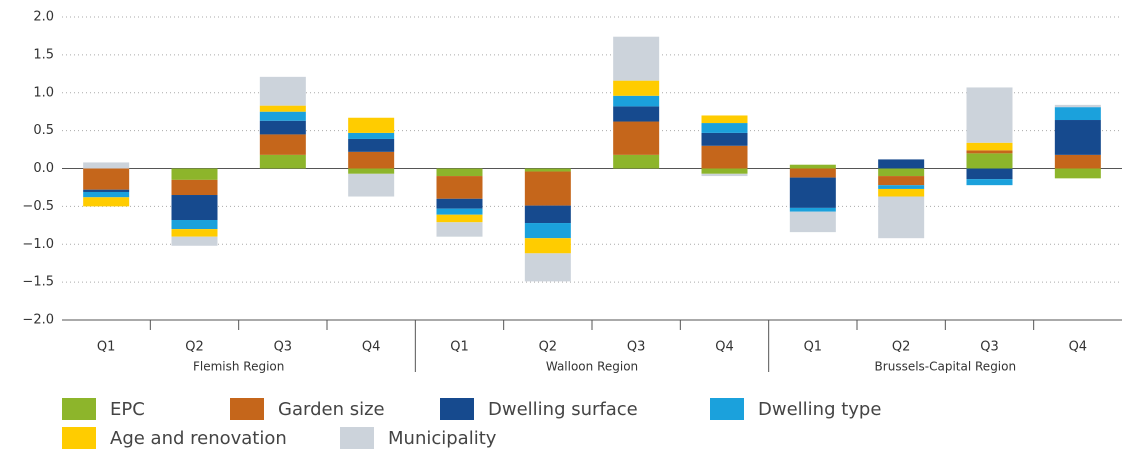 This screenshot has width=1130, height=455. What do you see at coordinates (819, 409) in the screenshot?
I see `legend-label: Dwelling type` at bounding box center [819, 409].